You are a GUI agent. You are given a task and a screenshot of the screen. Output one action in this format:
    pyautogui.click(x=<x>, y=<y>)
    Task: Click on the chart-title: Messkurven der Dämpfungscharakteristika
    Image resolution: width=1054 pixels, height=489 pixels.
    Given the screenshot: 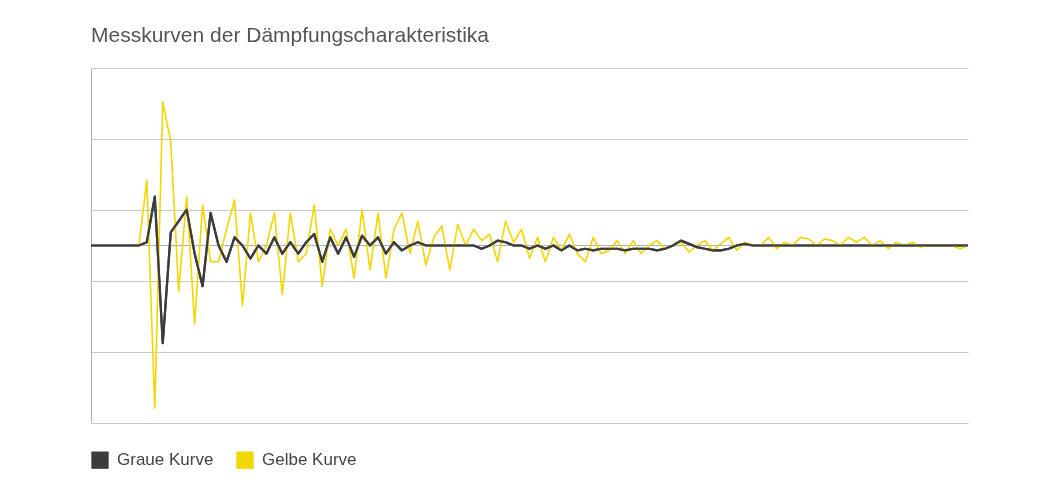 What is the action you would take?
    pyautogui.click(x=290, y=34)
    